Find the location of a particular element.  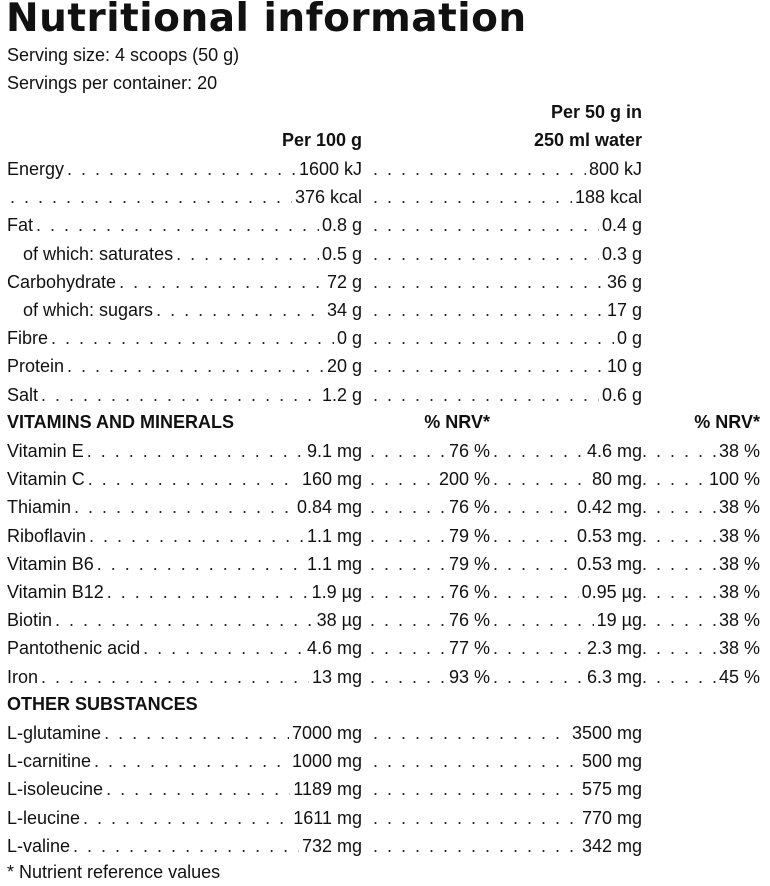

row-value: 0.4 g is located at coordinates (621, 225).